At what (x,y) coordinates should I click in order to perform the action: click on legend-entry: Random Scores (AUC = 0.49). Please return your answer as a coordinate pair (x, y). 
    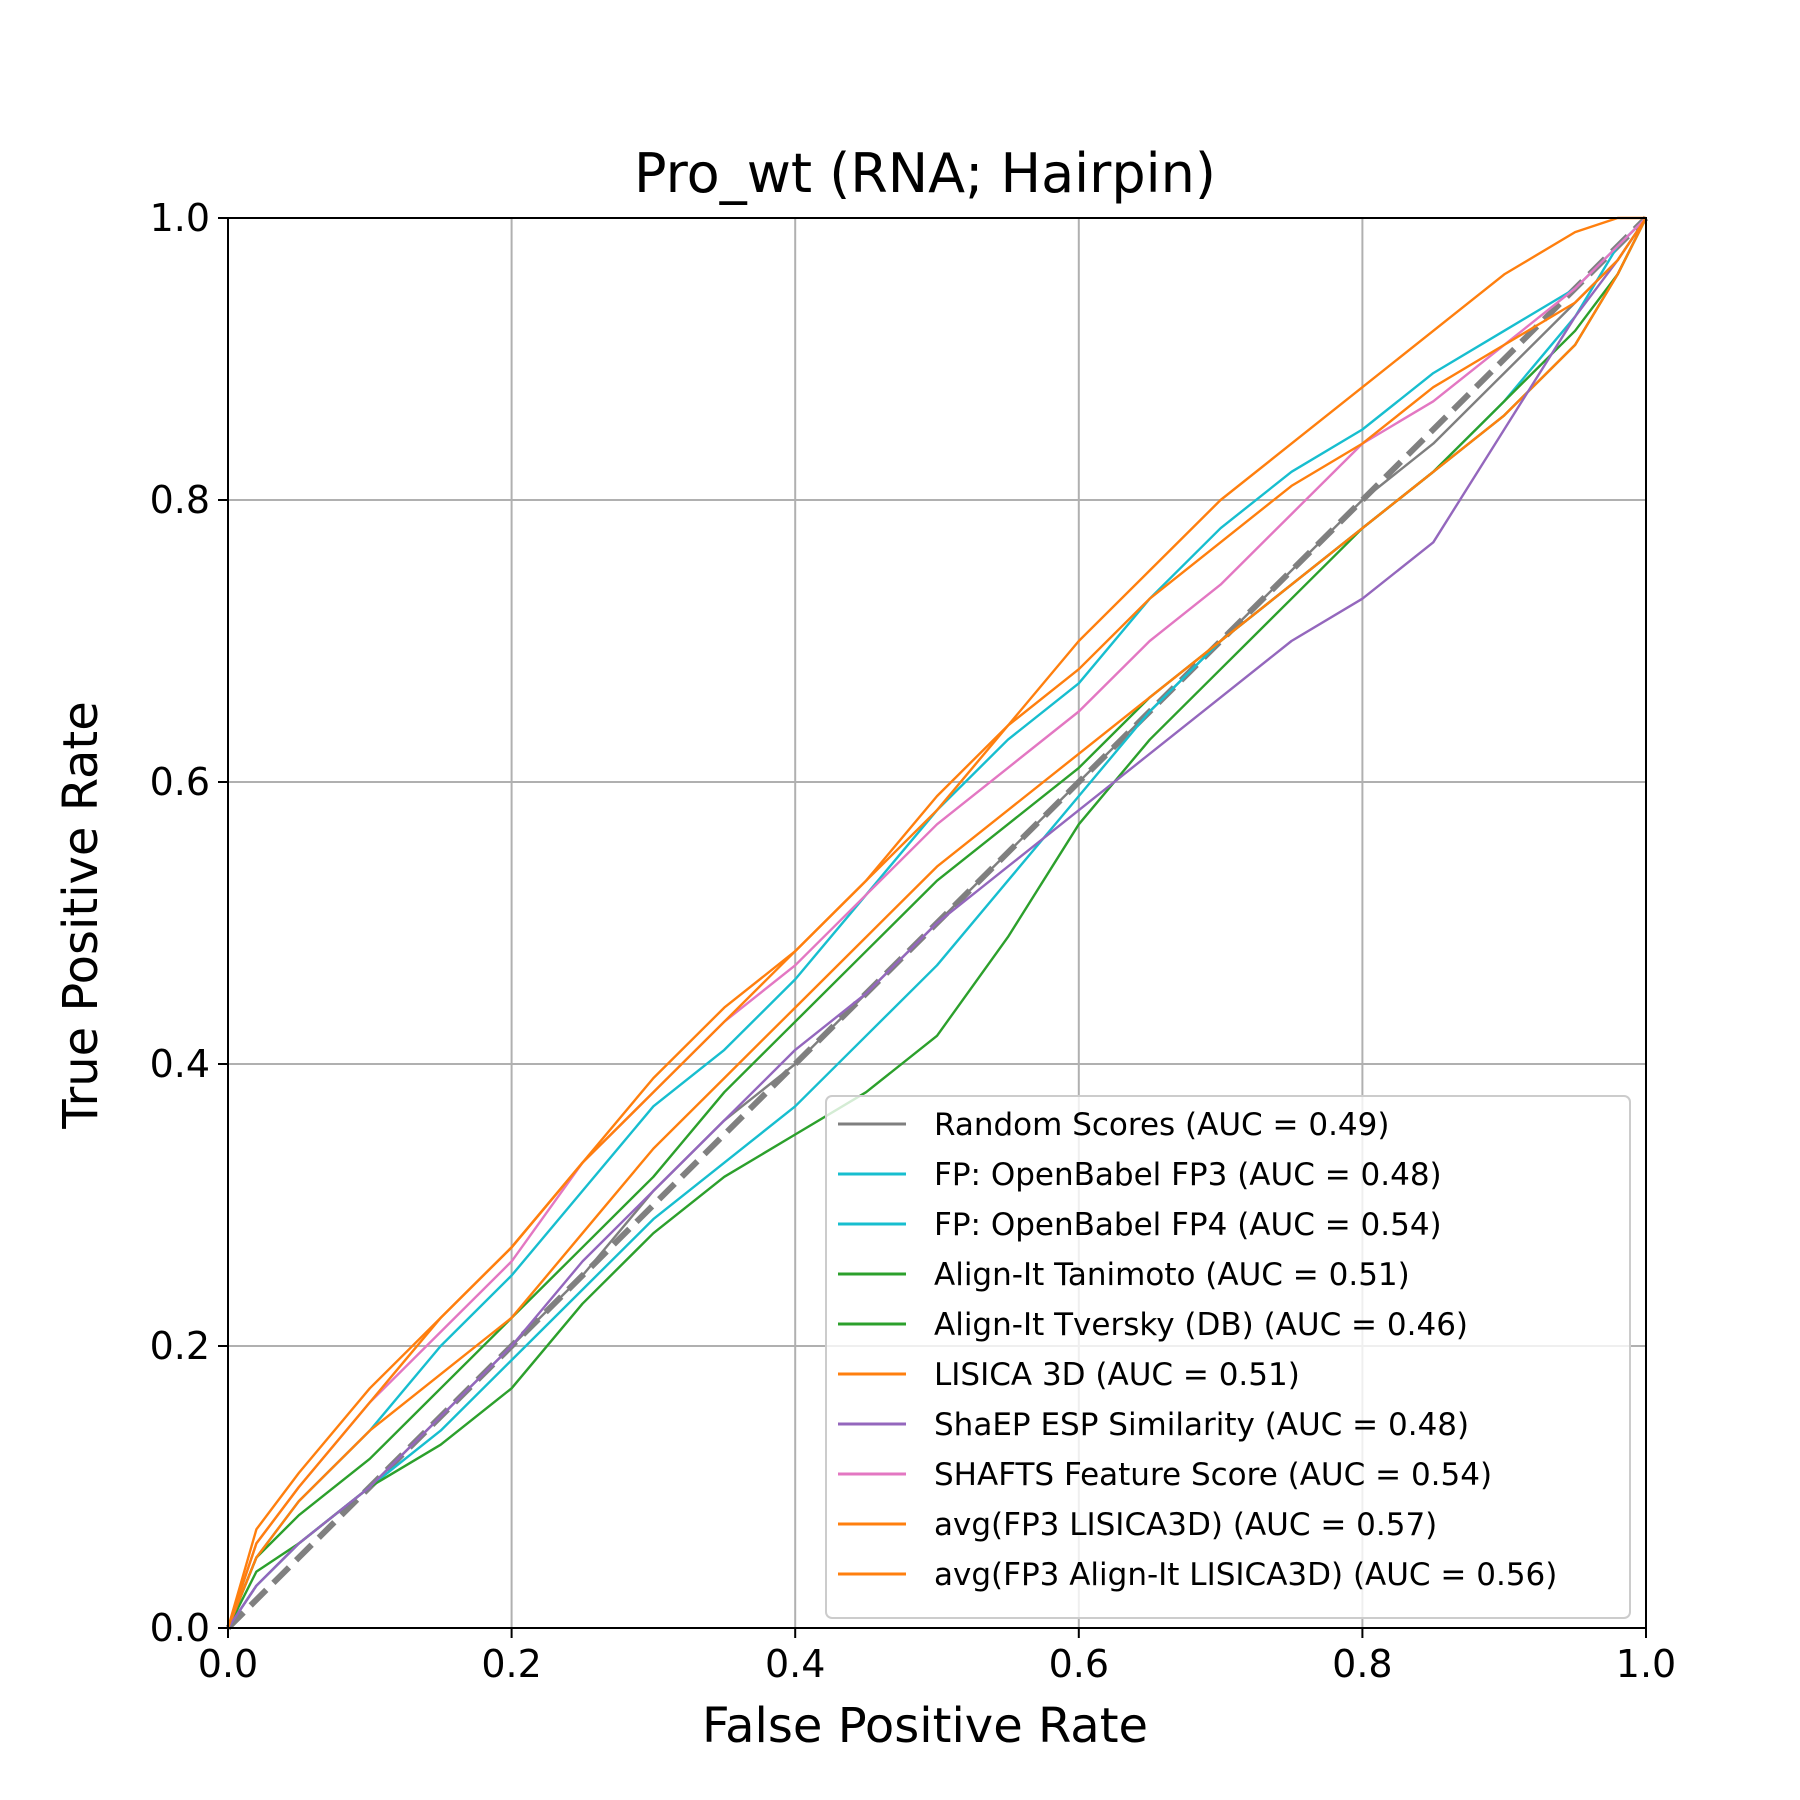
    Looking at the image, I should click on (1161, 1125).